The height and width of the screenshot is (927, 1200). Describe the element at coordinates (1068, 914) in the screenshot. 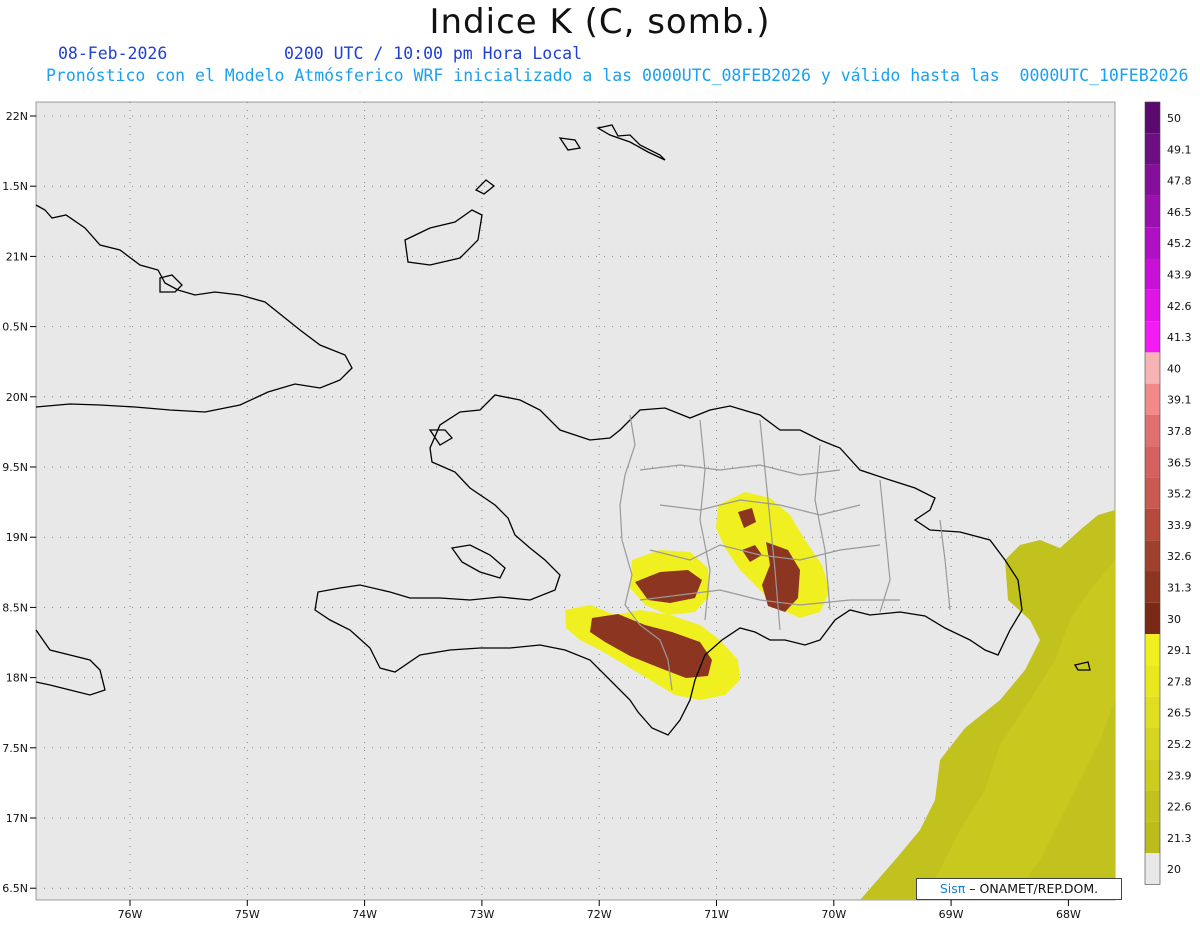

I see `lon-label: 68W` at that location.